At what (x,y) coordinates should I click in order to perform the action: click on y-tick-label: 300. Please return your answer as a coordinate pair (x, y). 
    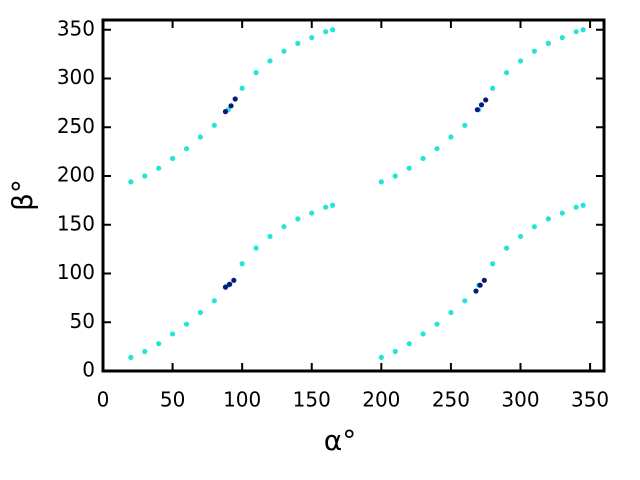
    Looking at the image, I should click on (76, 77).